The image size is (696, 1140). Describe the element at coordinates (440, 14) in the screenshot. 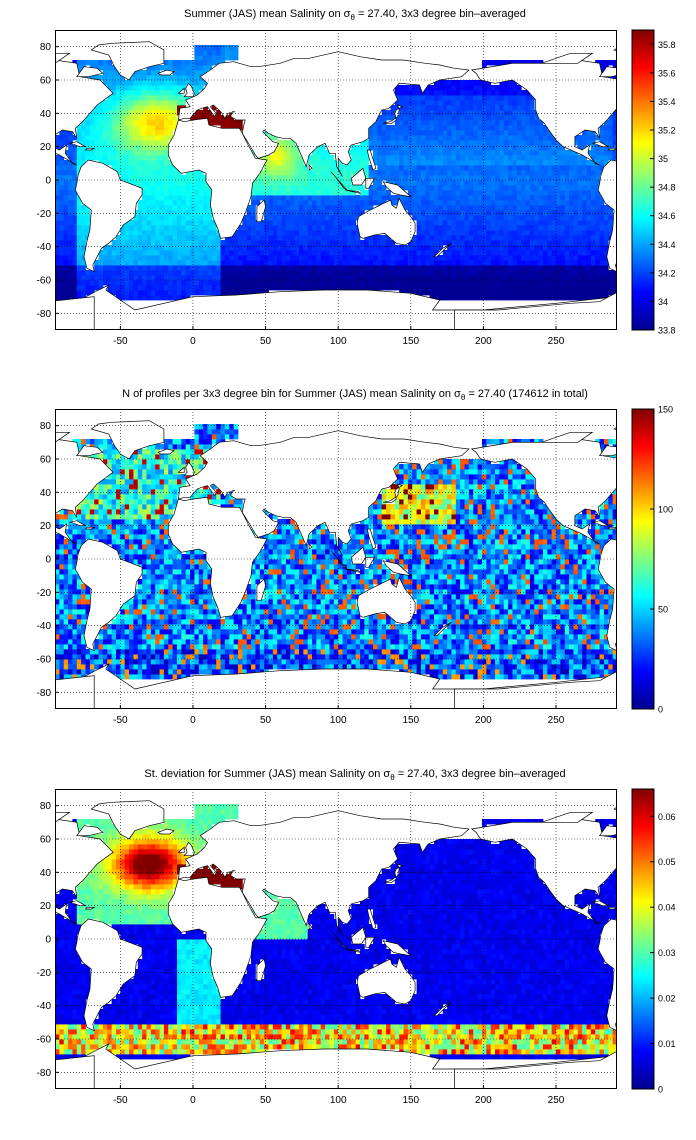

I see `title-suffix: = 27.40, 3x3 degree bin–averaged` at that location.